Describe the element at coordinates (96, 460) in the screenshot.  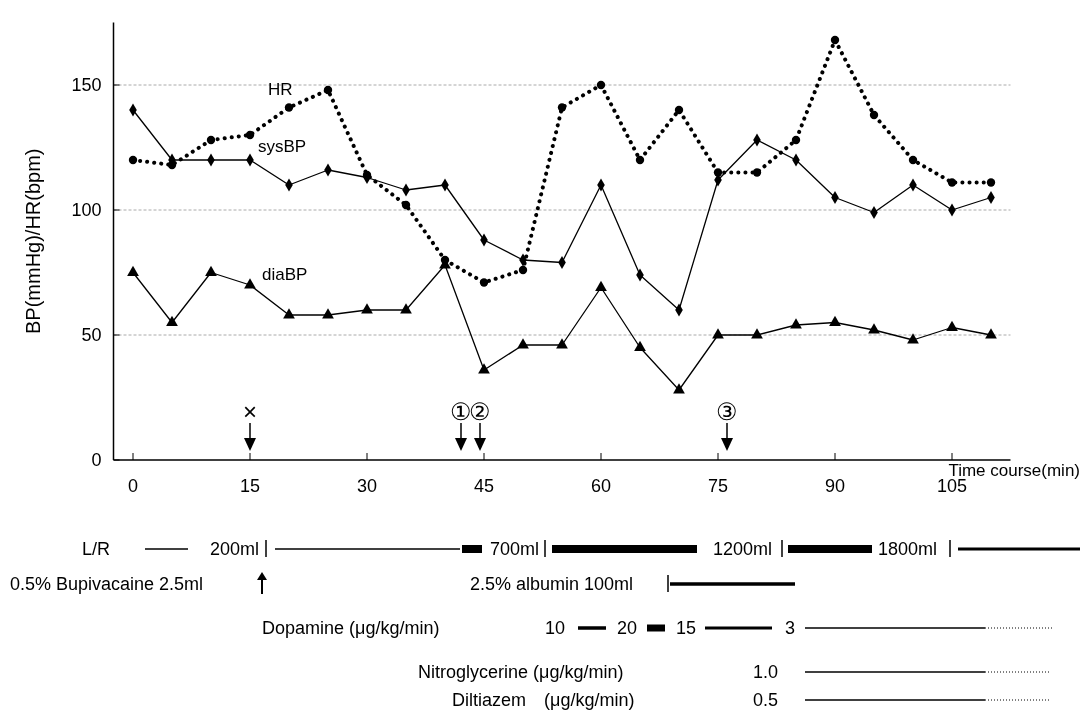
I see `y-tick-label: 0` at that location.